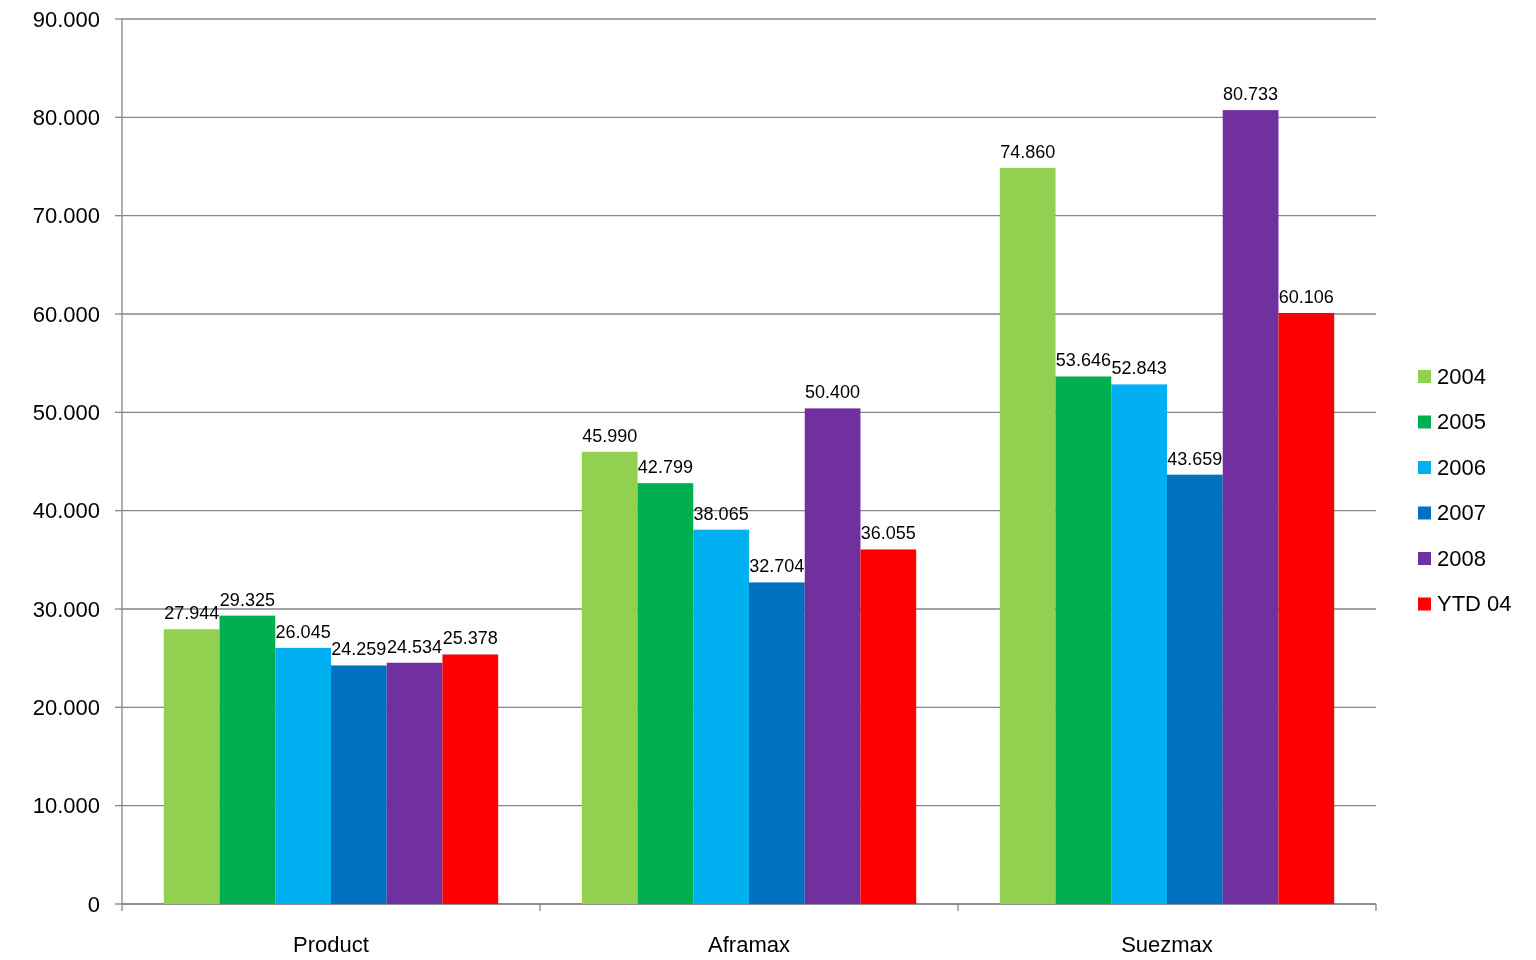  I want to click on y-tick-label: 10.000, so click(66, 806).